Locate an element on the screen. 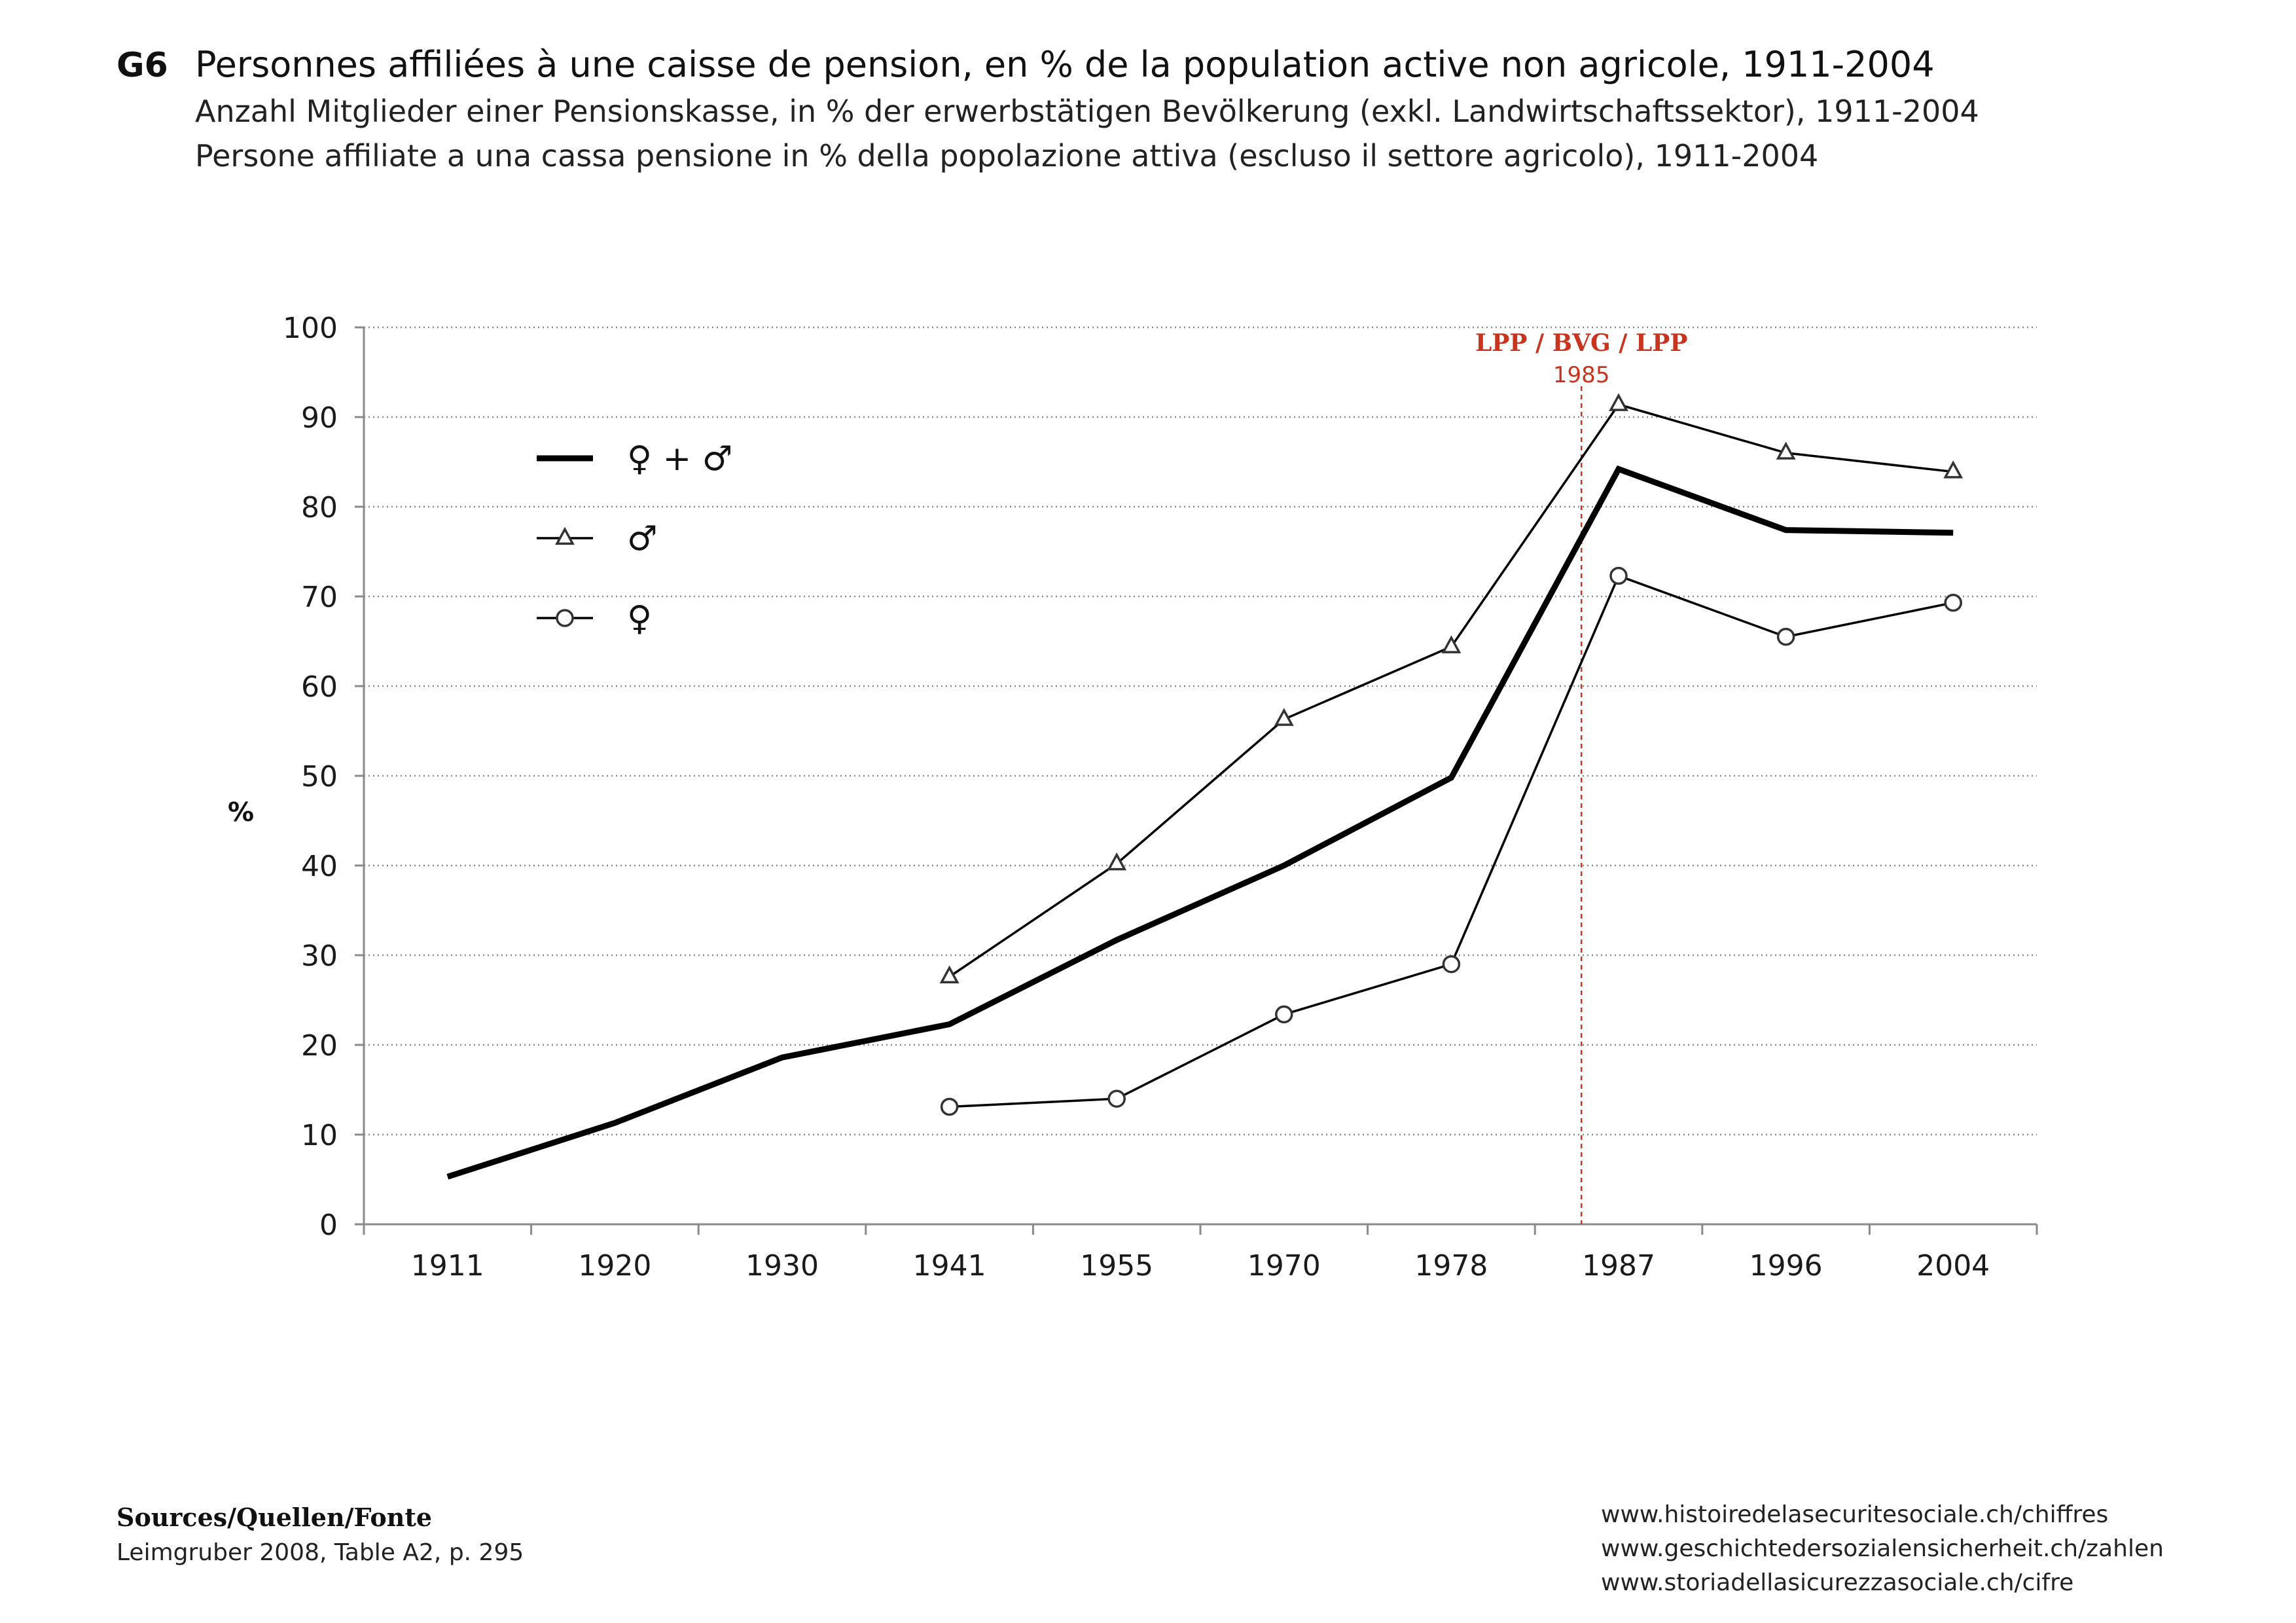  legend-label: ♀ + ♂ is located at coordinates (679, 459).